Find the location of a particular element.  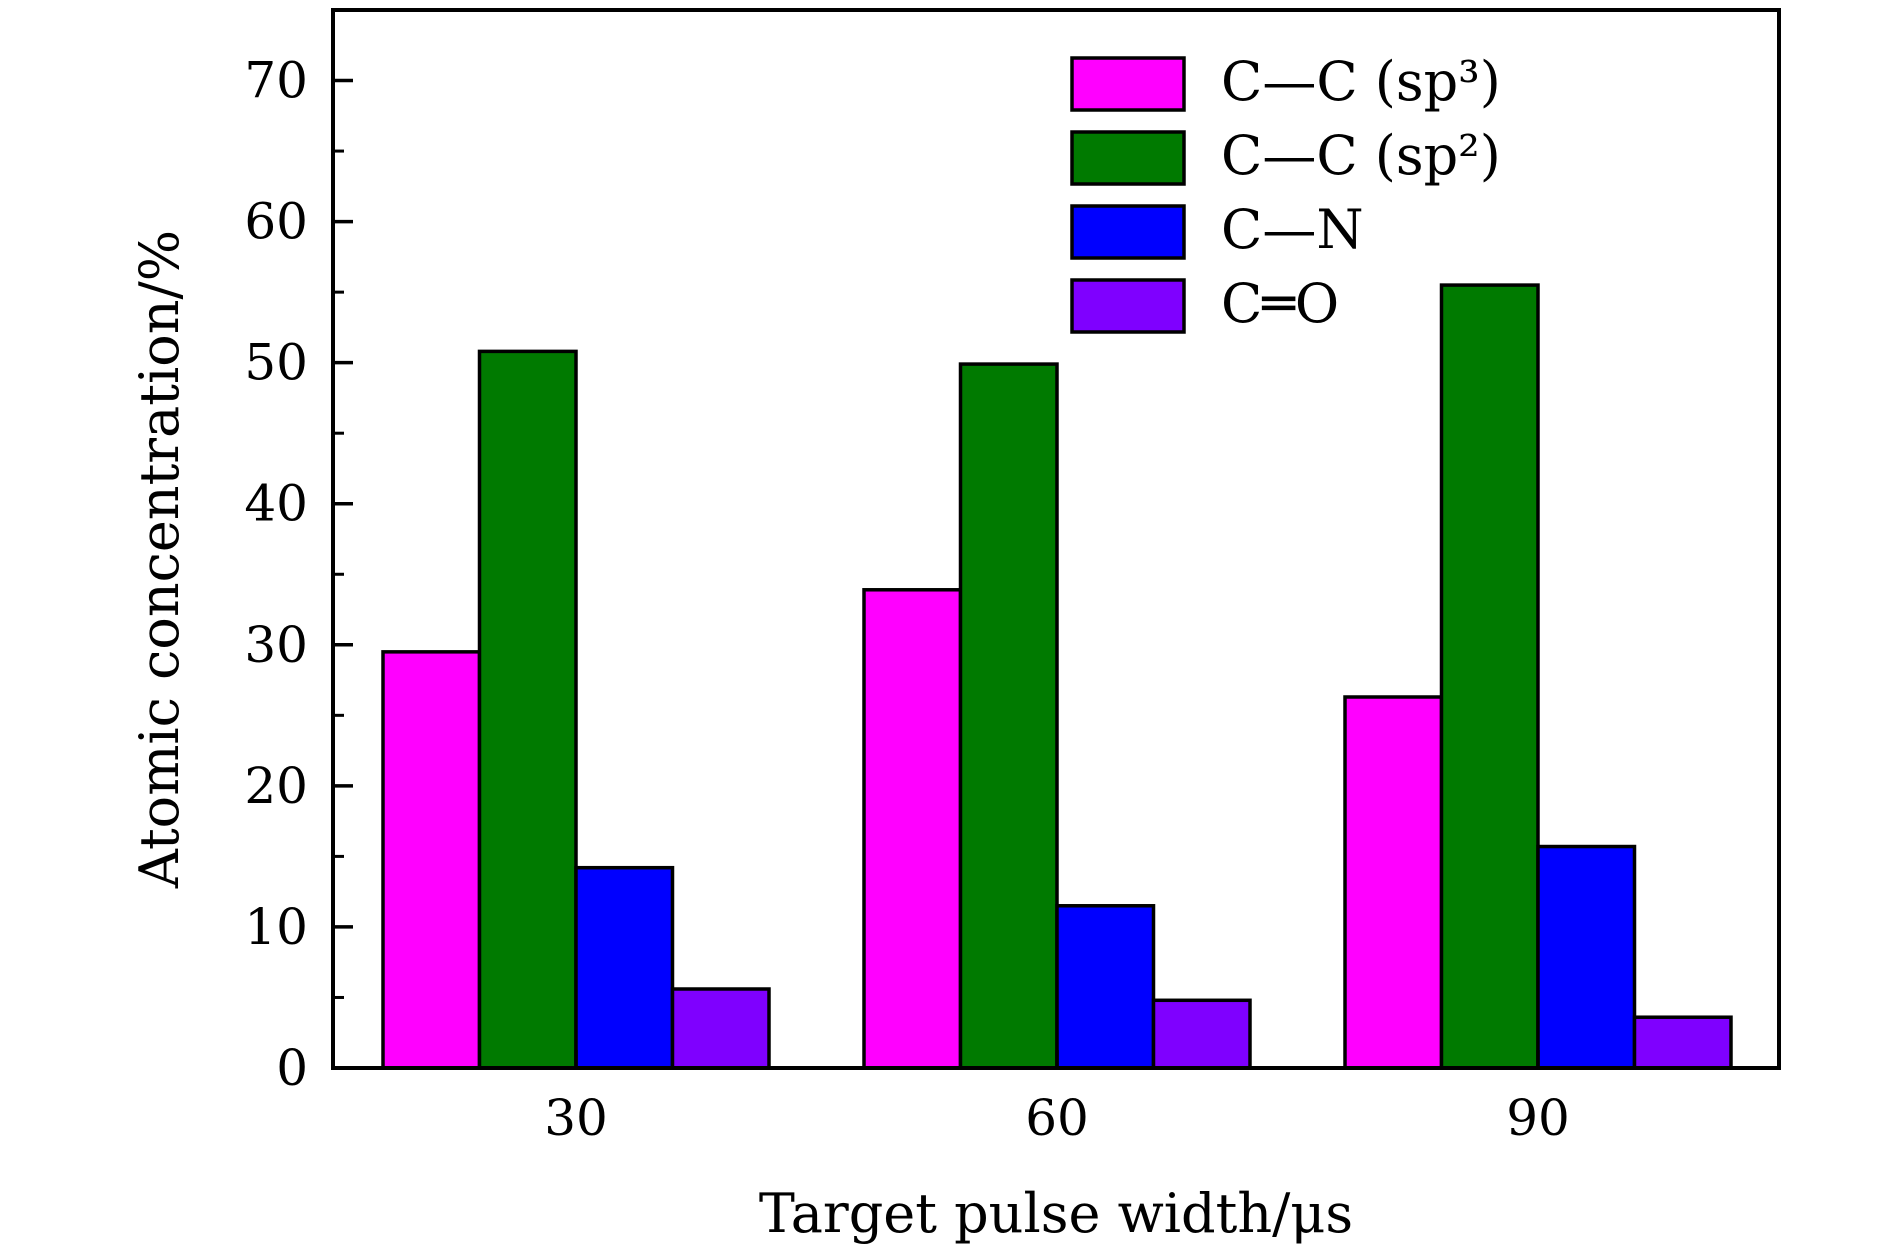

x-tick-label: 30 is located at coordinates (576, 1118).